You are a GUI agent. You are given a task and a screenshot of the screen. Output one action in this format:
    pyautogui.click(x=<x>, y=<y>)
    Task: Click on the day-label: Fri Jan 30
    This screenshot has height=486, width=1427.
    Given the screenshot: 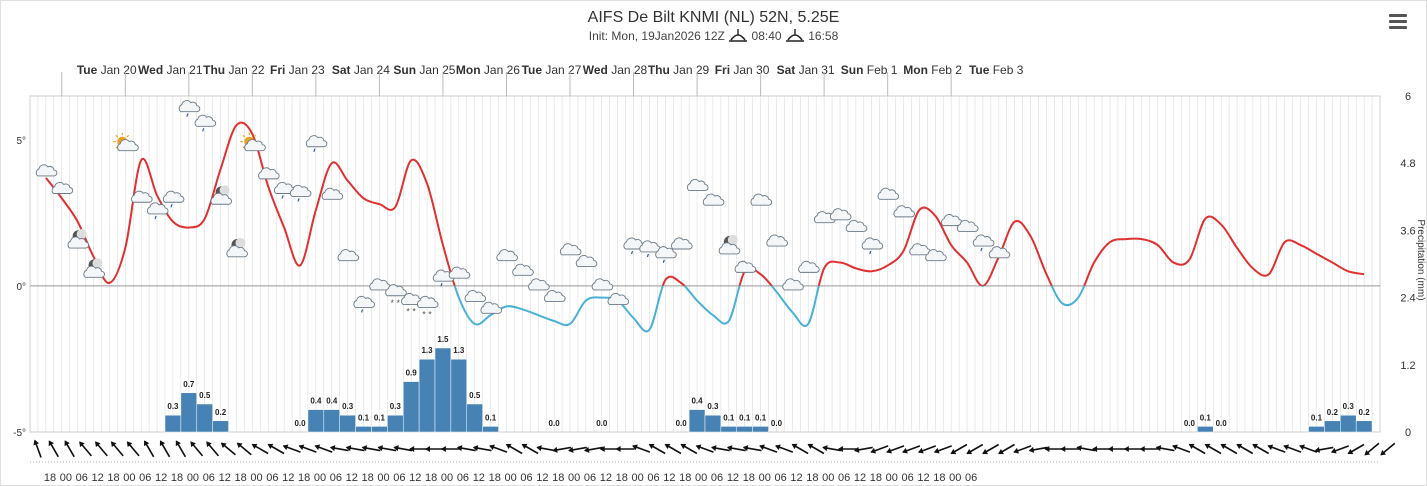 What is the action you would take?
    pyautogui.click(x=742, y=70)
    